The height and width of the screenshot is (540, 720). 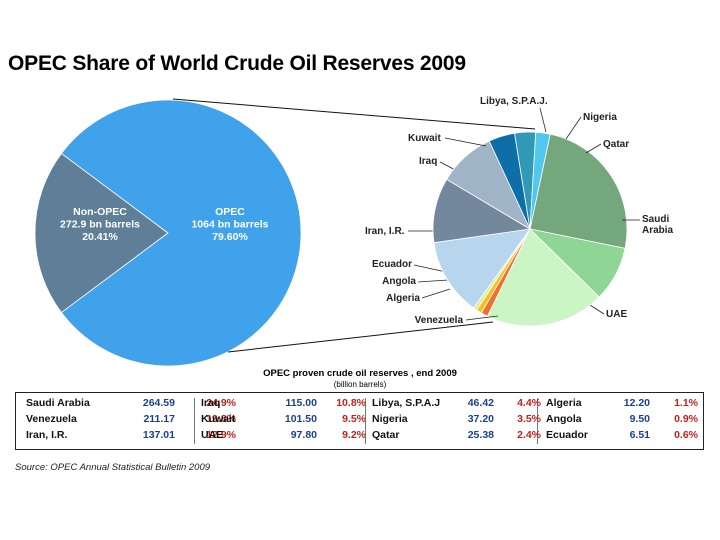 I want to click on label-opec-share: 79.60%, so click(x=230, y=237).